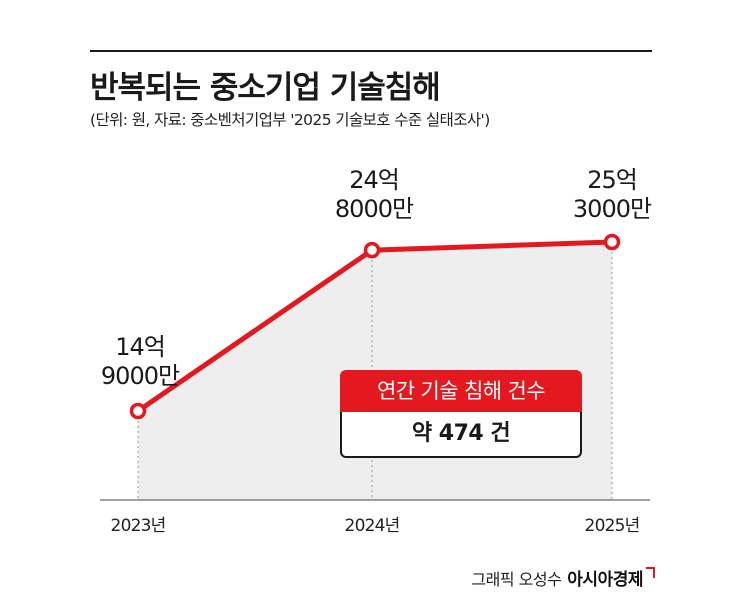 Image resolution: width=745 pixels, height=607 pixels. What do you see at coordinates (265, 88) in the screenshot?
I see `chart-title: 반복되는 중소기업 기술침해` at bounding box center [265, 88].